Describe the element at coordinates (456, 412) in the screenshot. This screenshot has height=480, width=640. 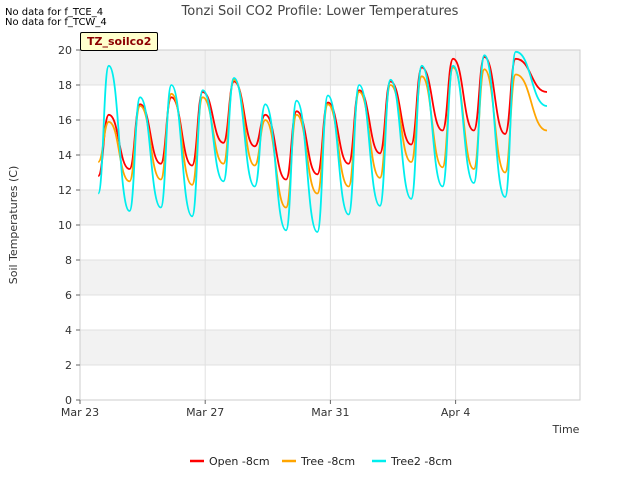
I see `x-tick-label: Apr 4` at that location.